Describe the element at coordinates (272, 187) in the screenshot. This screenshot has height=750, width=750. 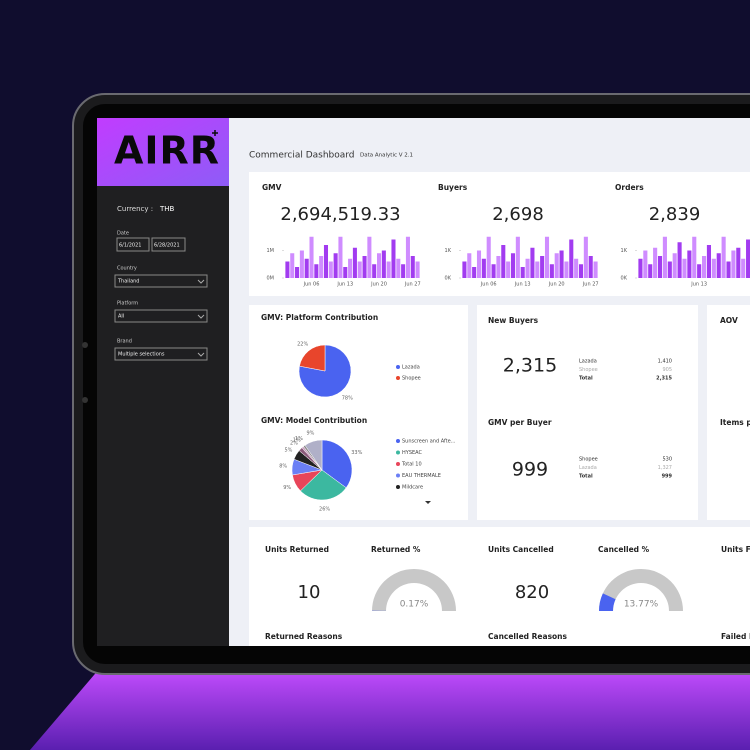
I see `kpi-title: GMV` at that location.